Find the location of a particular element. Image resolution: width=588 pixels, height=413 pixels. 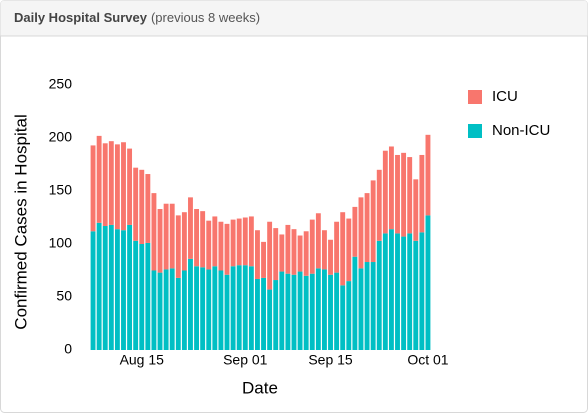

panel-title: Daily Hospital Survey (previous 8 weeks) is located at coordinates (137, 17).